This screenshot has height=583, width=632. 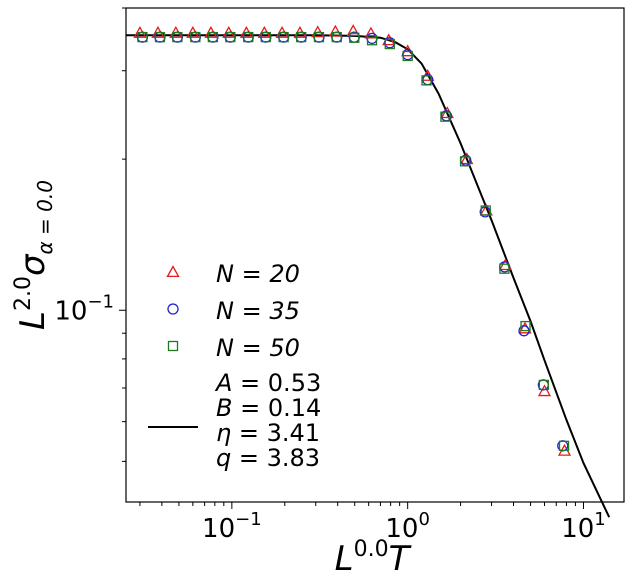 I want to click on x-axis-label: L0.0T, so click(x=373, y=558).